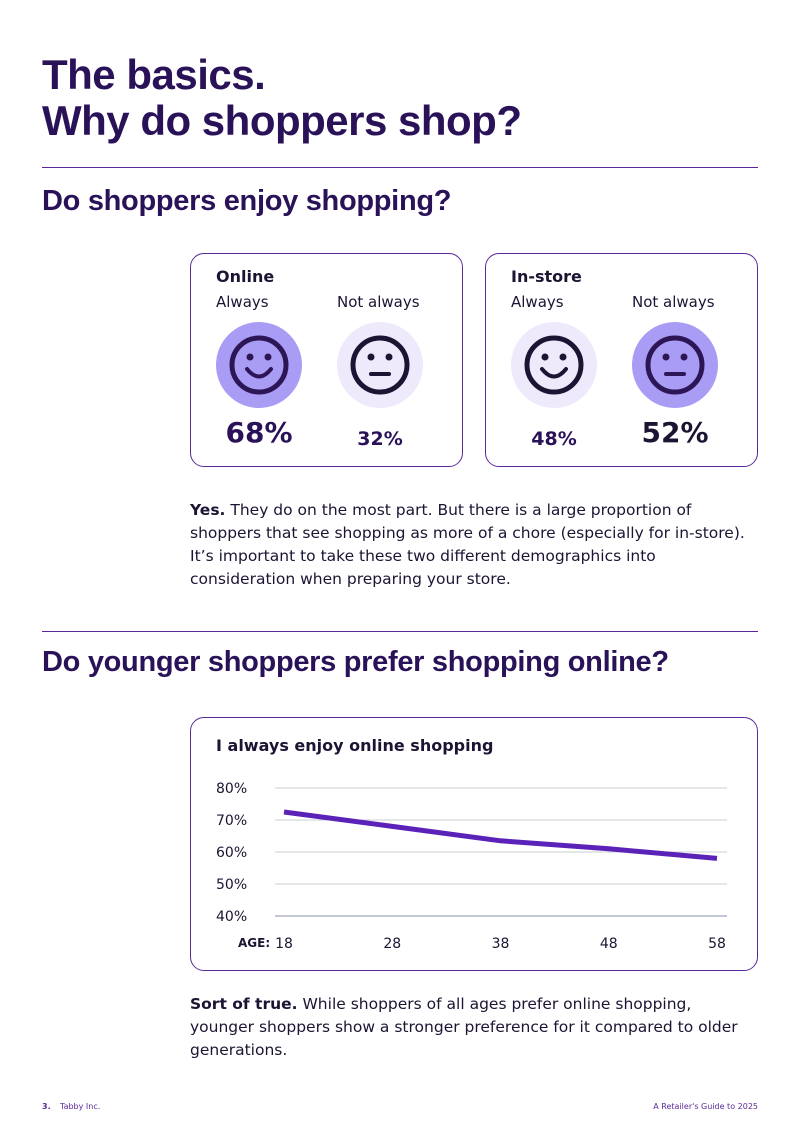 This screenshot has width=800, height=1131. I want to click on lead: Sort of true., so click(244, 1004).